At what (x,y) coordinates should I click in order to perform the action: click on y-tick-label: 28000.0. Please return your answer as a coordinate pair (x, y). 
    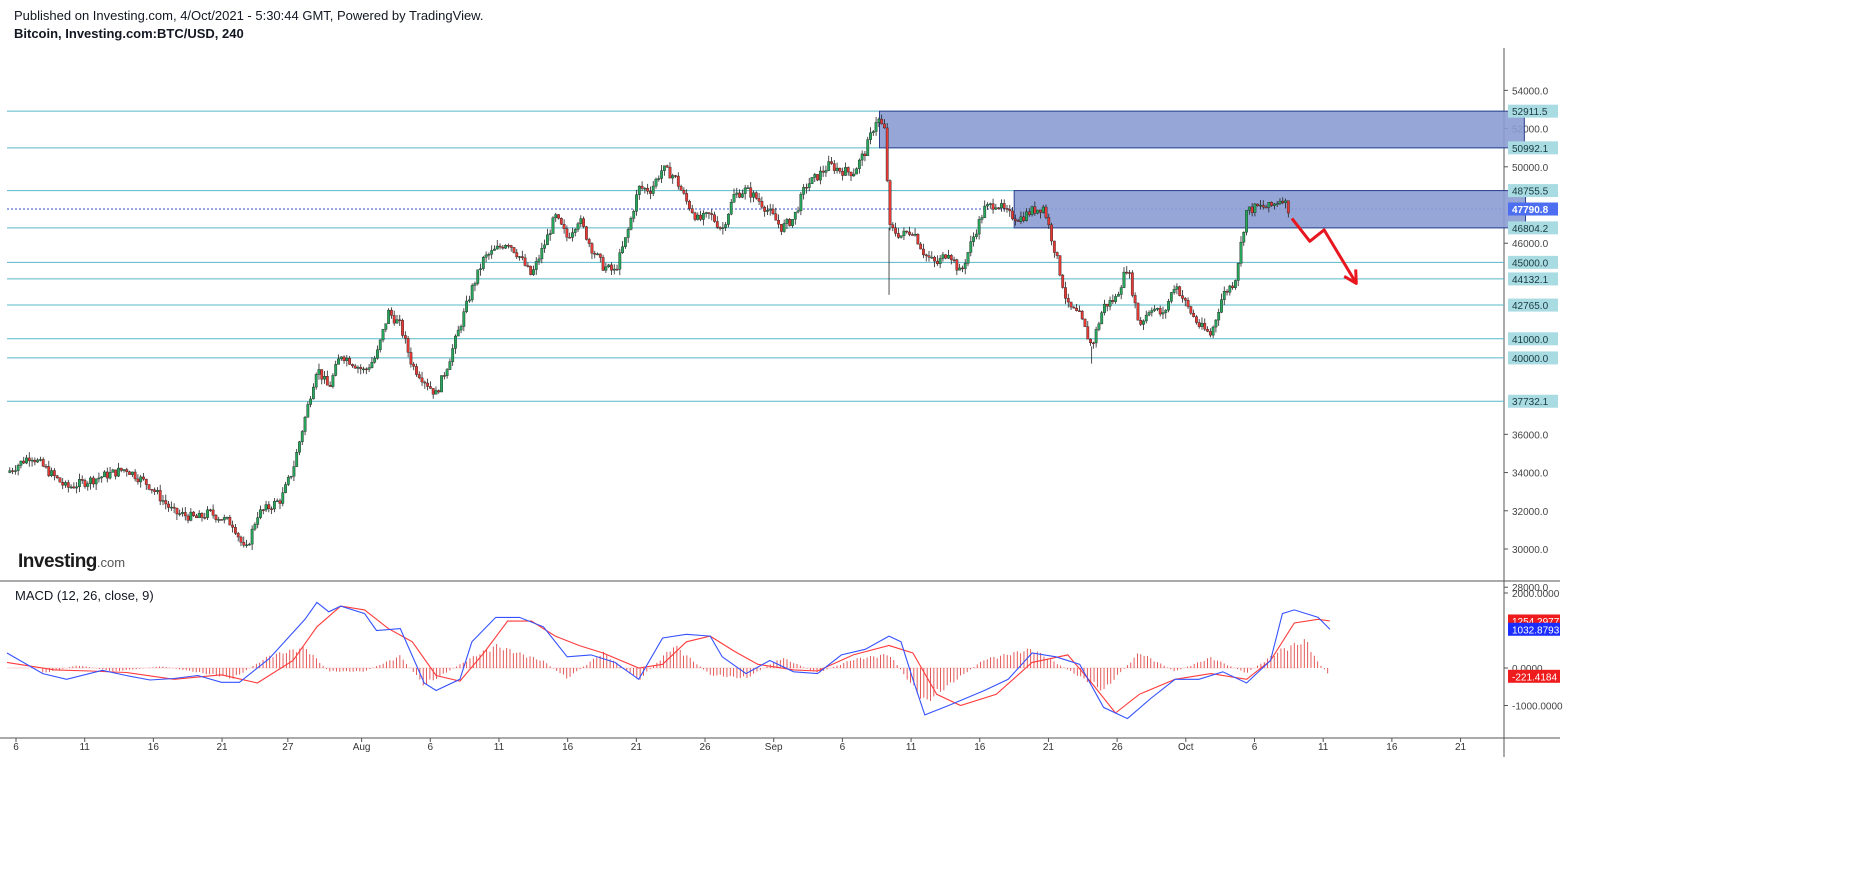
    Looking at the image, I should click on (1530, 588).